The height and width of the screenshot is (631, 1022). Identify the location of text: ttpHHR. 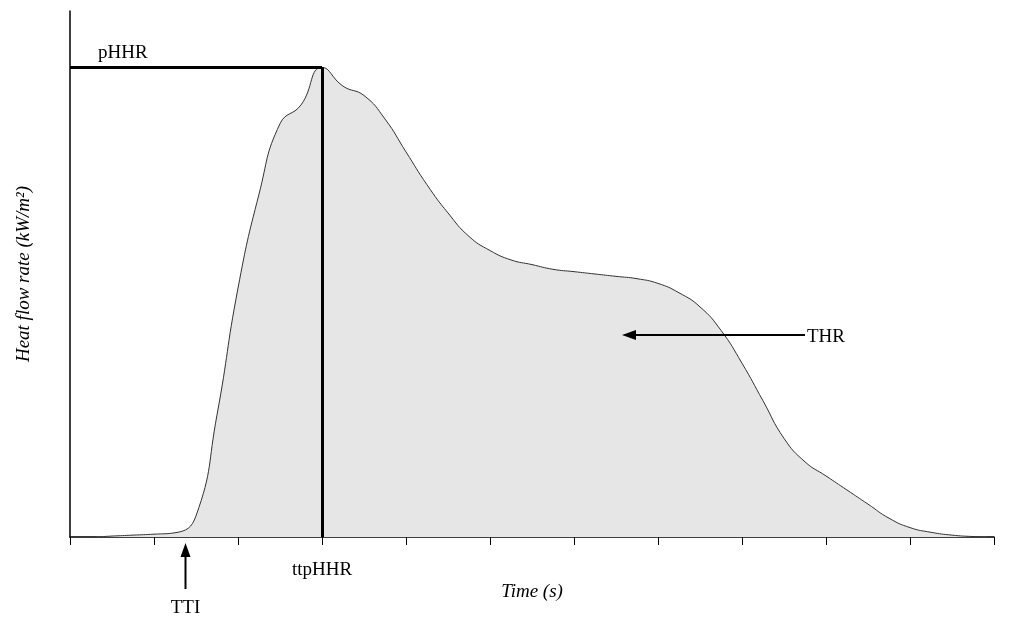
(322, 568).